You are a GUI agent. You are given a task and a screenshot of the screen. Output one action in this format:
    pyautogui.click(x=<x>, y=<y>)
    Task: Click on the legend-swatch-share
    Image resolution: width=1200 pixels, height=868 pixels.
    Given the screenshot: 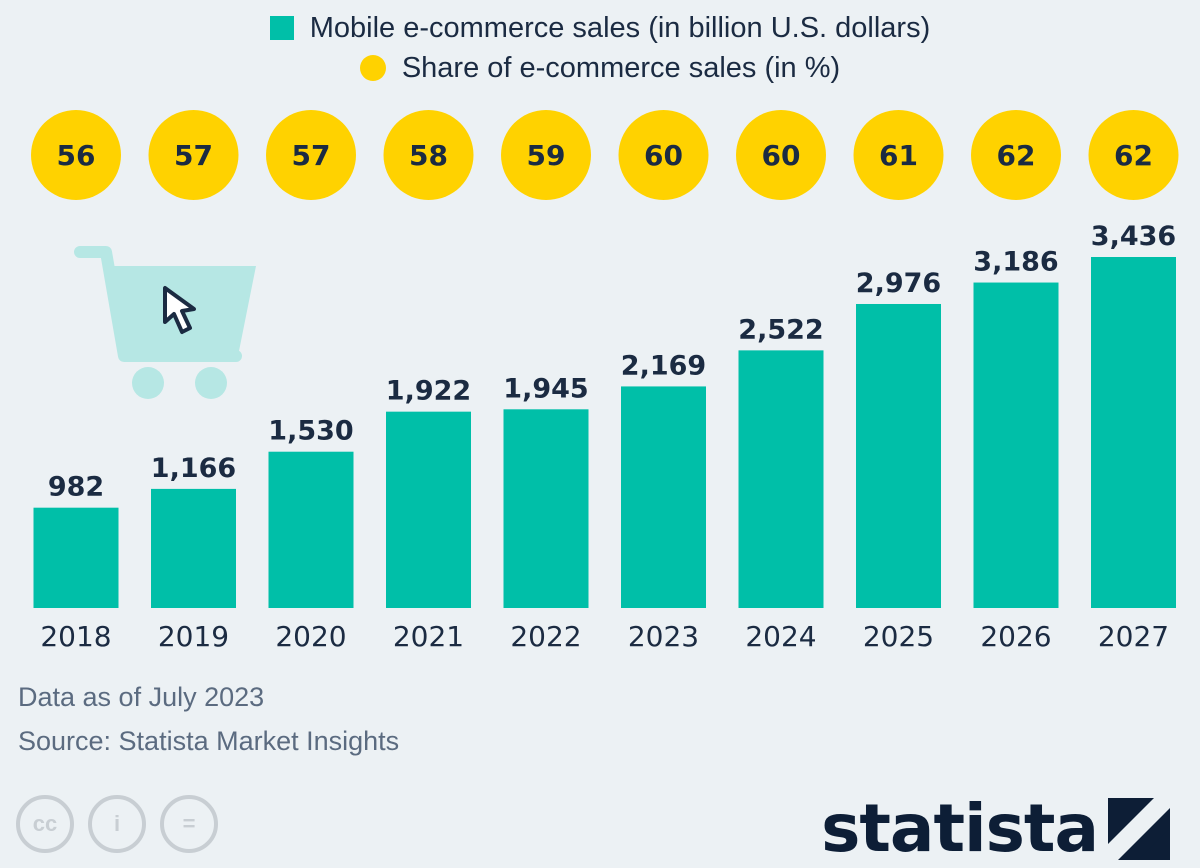 What is the action you would take?
    pyautogui.click(x=372, y=68)
    